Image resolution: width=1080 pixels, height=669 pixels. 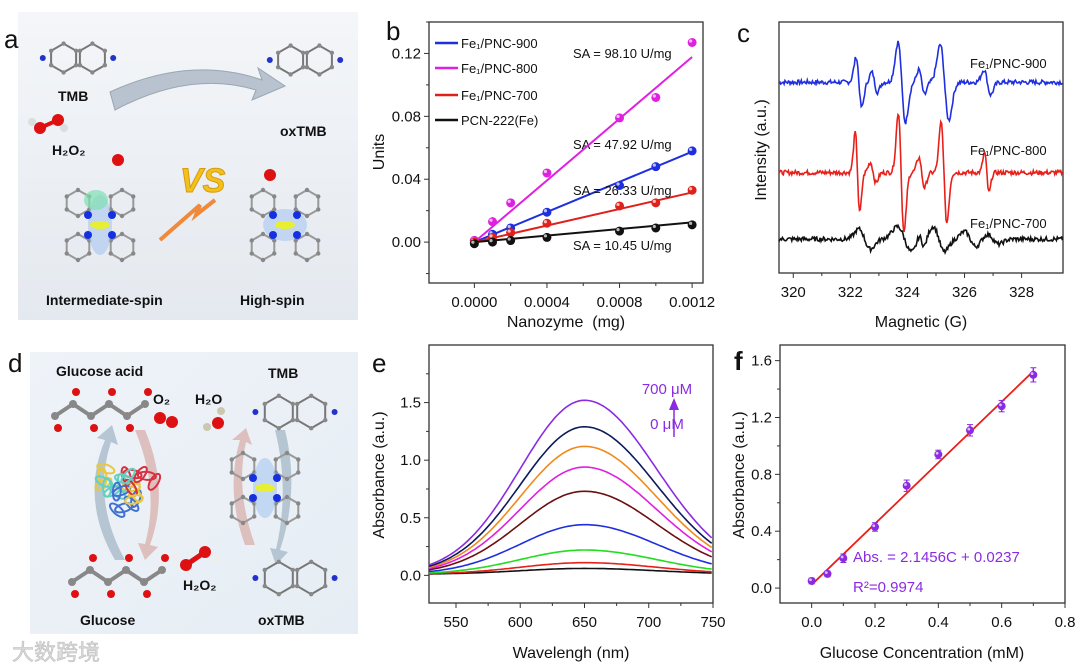 What do you see at coordinates (101, 410) in the screenshot?
I see `glucose-acid-molecule` at bounding box center [101, 410].